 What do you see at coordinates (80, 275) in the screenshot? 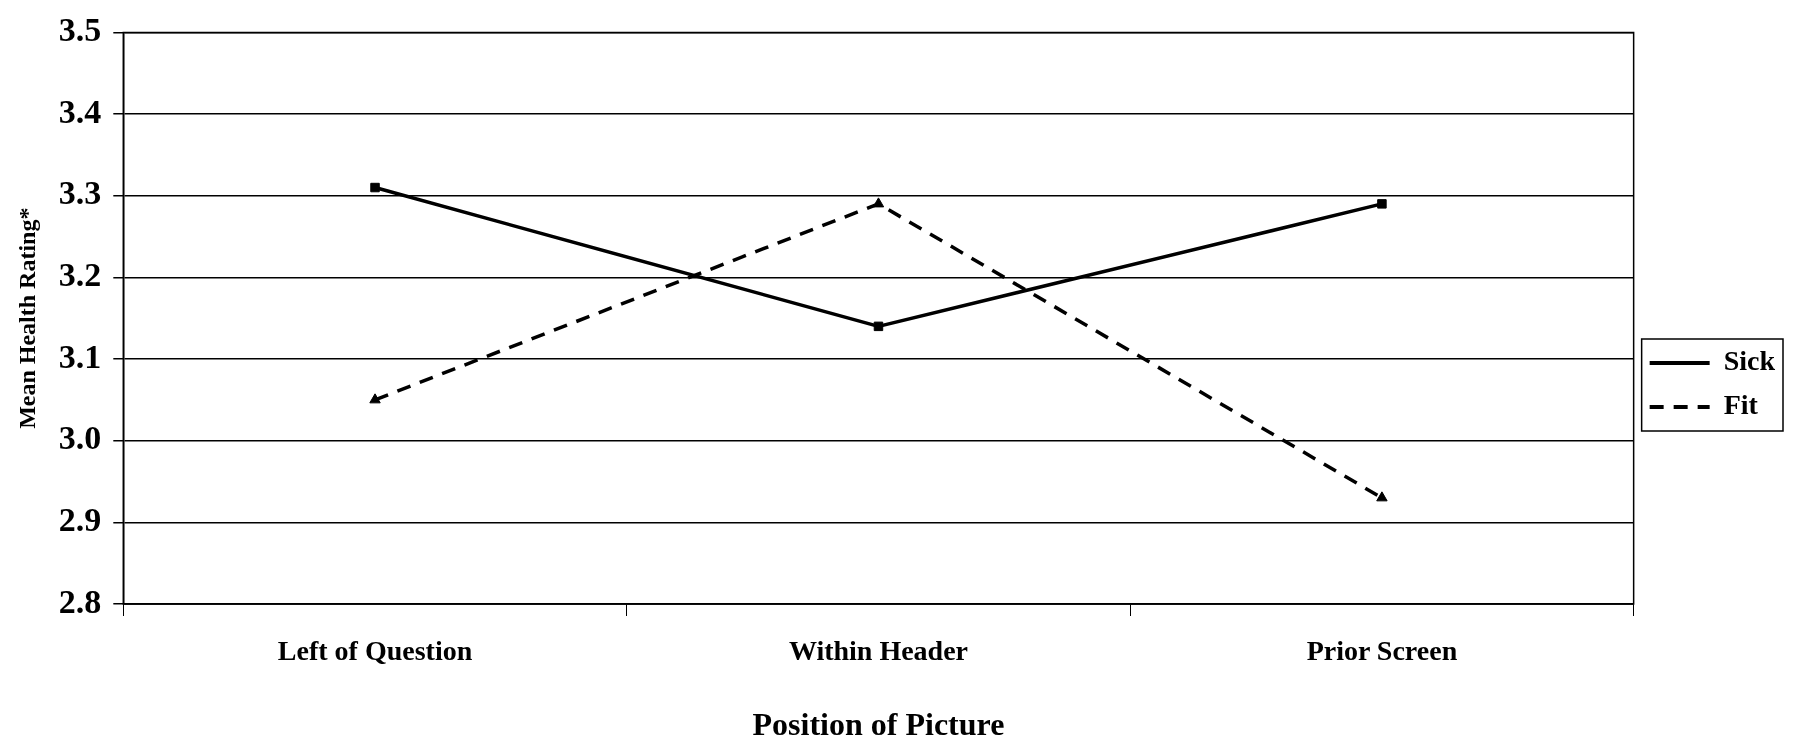
I see `y-tick-label: 3.2` at bounding box center [80, 275].